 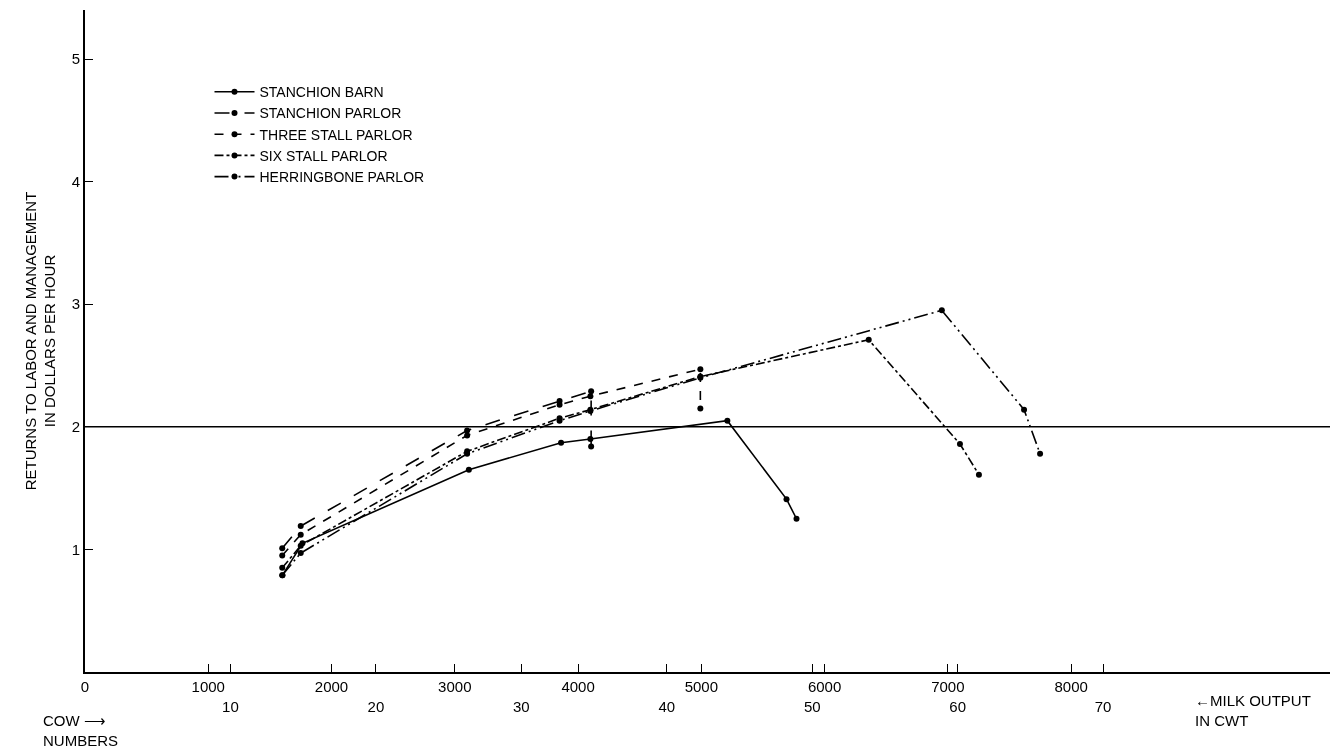 I want to click on x2-tick-label: 10, so click(x=230, y=706).